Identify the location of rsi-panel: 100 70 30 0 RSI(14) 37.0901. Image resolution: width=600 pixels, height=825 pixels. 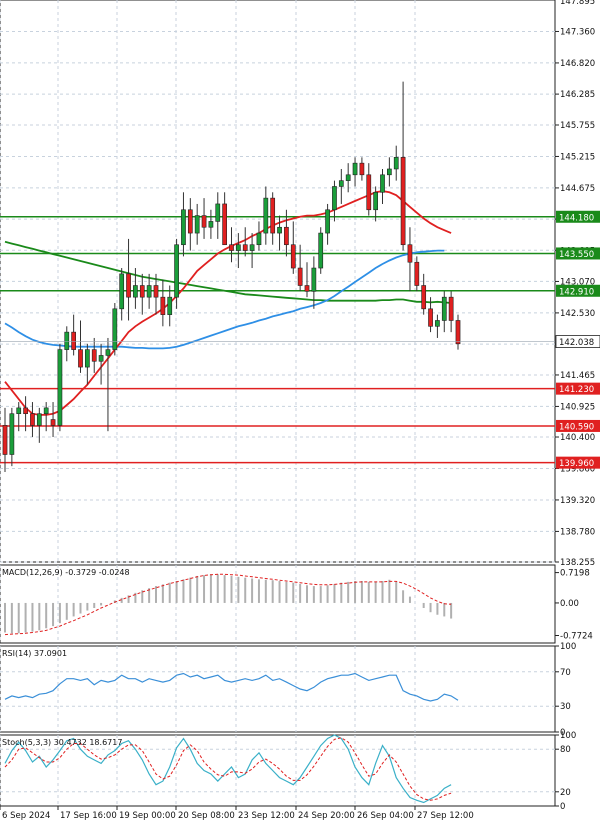
(288, 690).